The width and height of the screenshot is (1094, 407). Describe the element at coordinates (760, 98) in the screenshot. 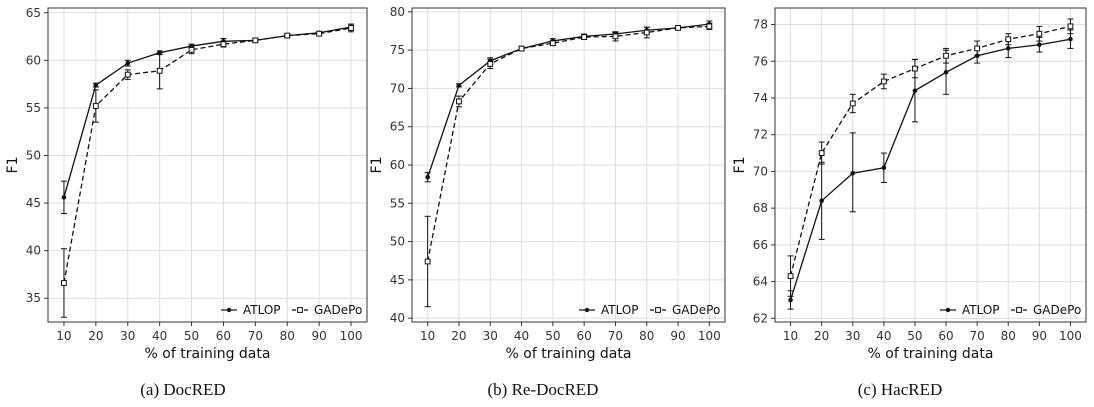

I see `y-tick-label: 74` at that location.